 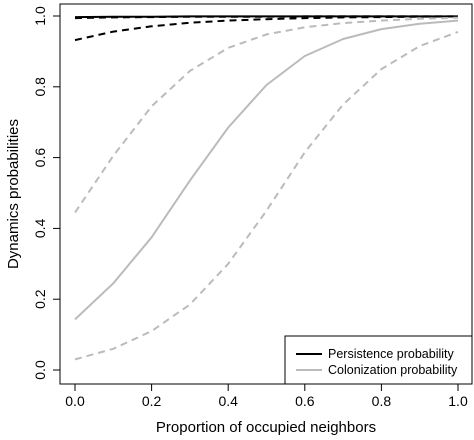 What do you see at coordinates (152, 401) in the screenshot?
I see `x-tick-label: 0.2` at bounding box center [152, 401].